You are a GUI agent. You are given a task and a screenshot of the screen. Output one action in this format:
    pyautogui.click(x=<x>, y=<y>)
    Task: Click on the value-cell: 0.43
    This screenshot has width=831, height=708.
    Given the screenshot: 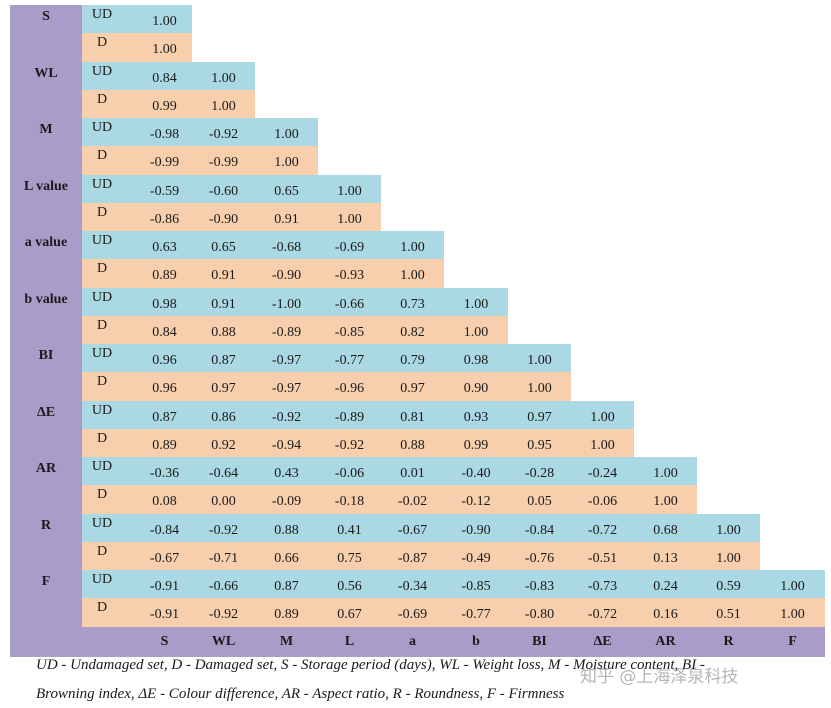 What is the action you would take?
    pyautogui.click(x=286, y=474)
    